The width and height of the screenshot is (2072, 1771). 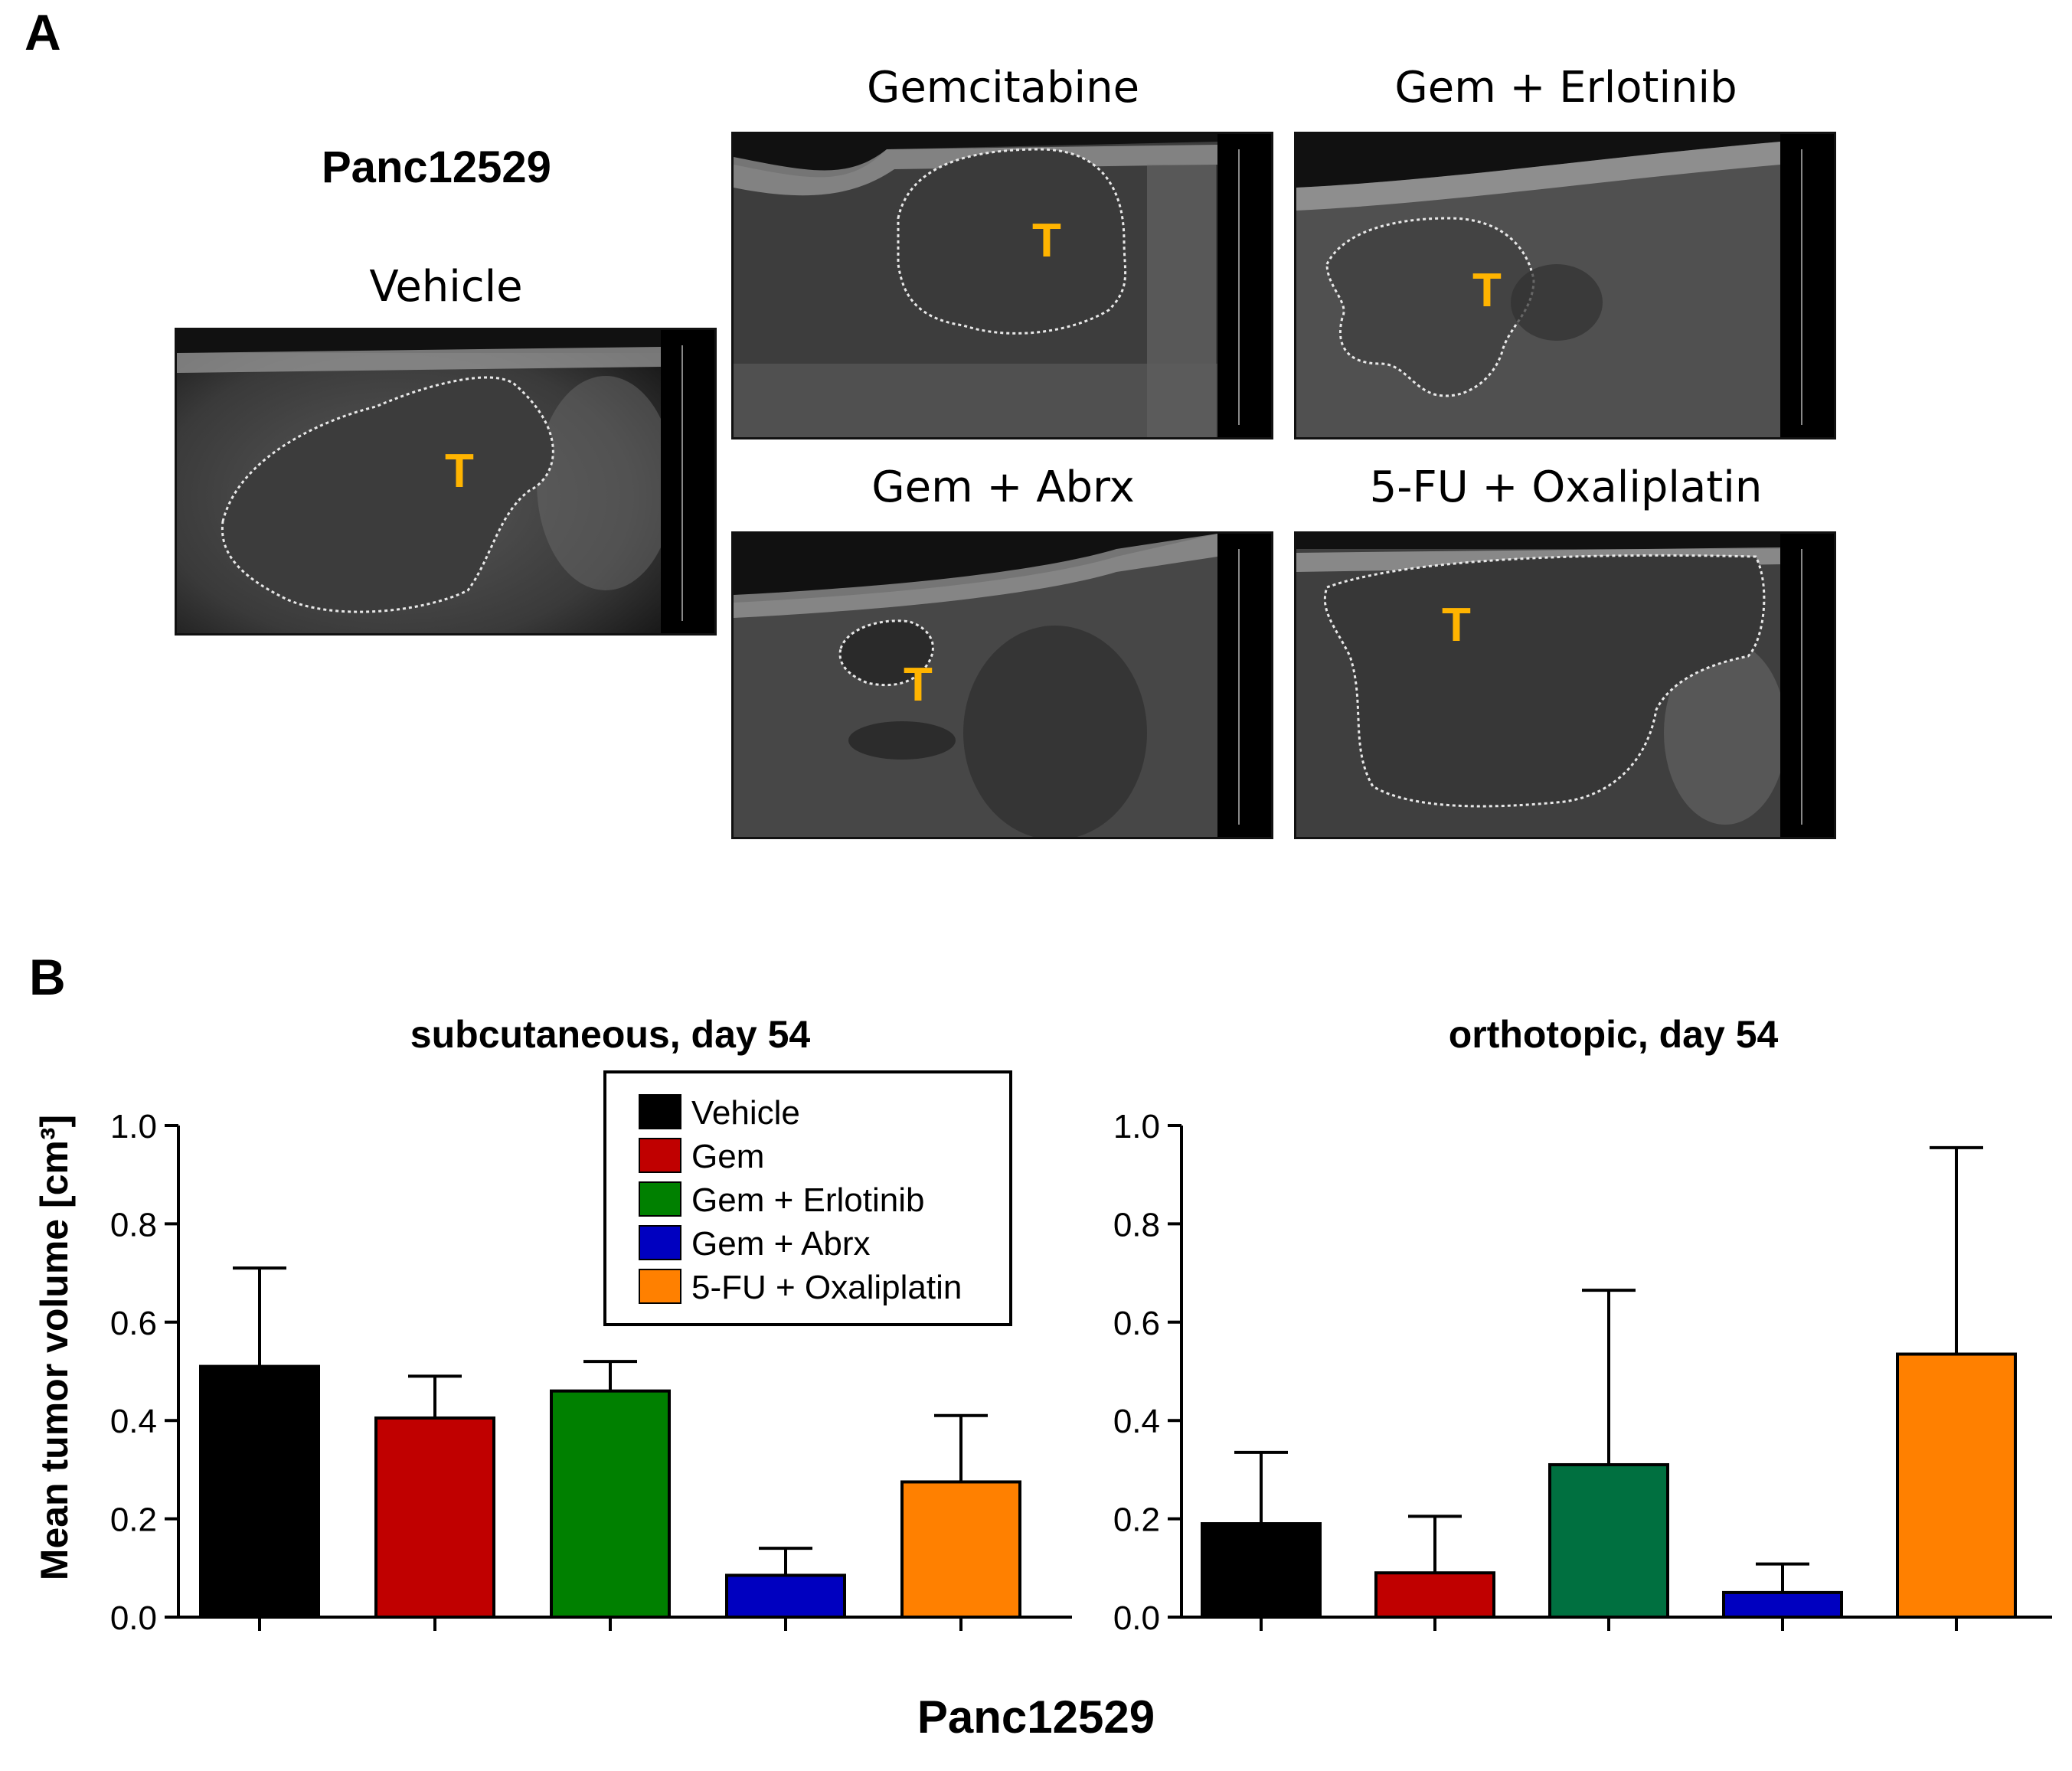 I want to click on legend-label: Gem + Abrx, so click(x=781, y=1244).